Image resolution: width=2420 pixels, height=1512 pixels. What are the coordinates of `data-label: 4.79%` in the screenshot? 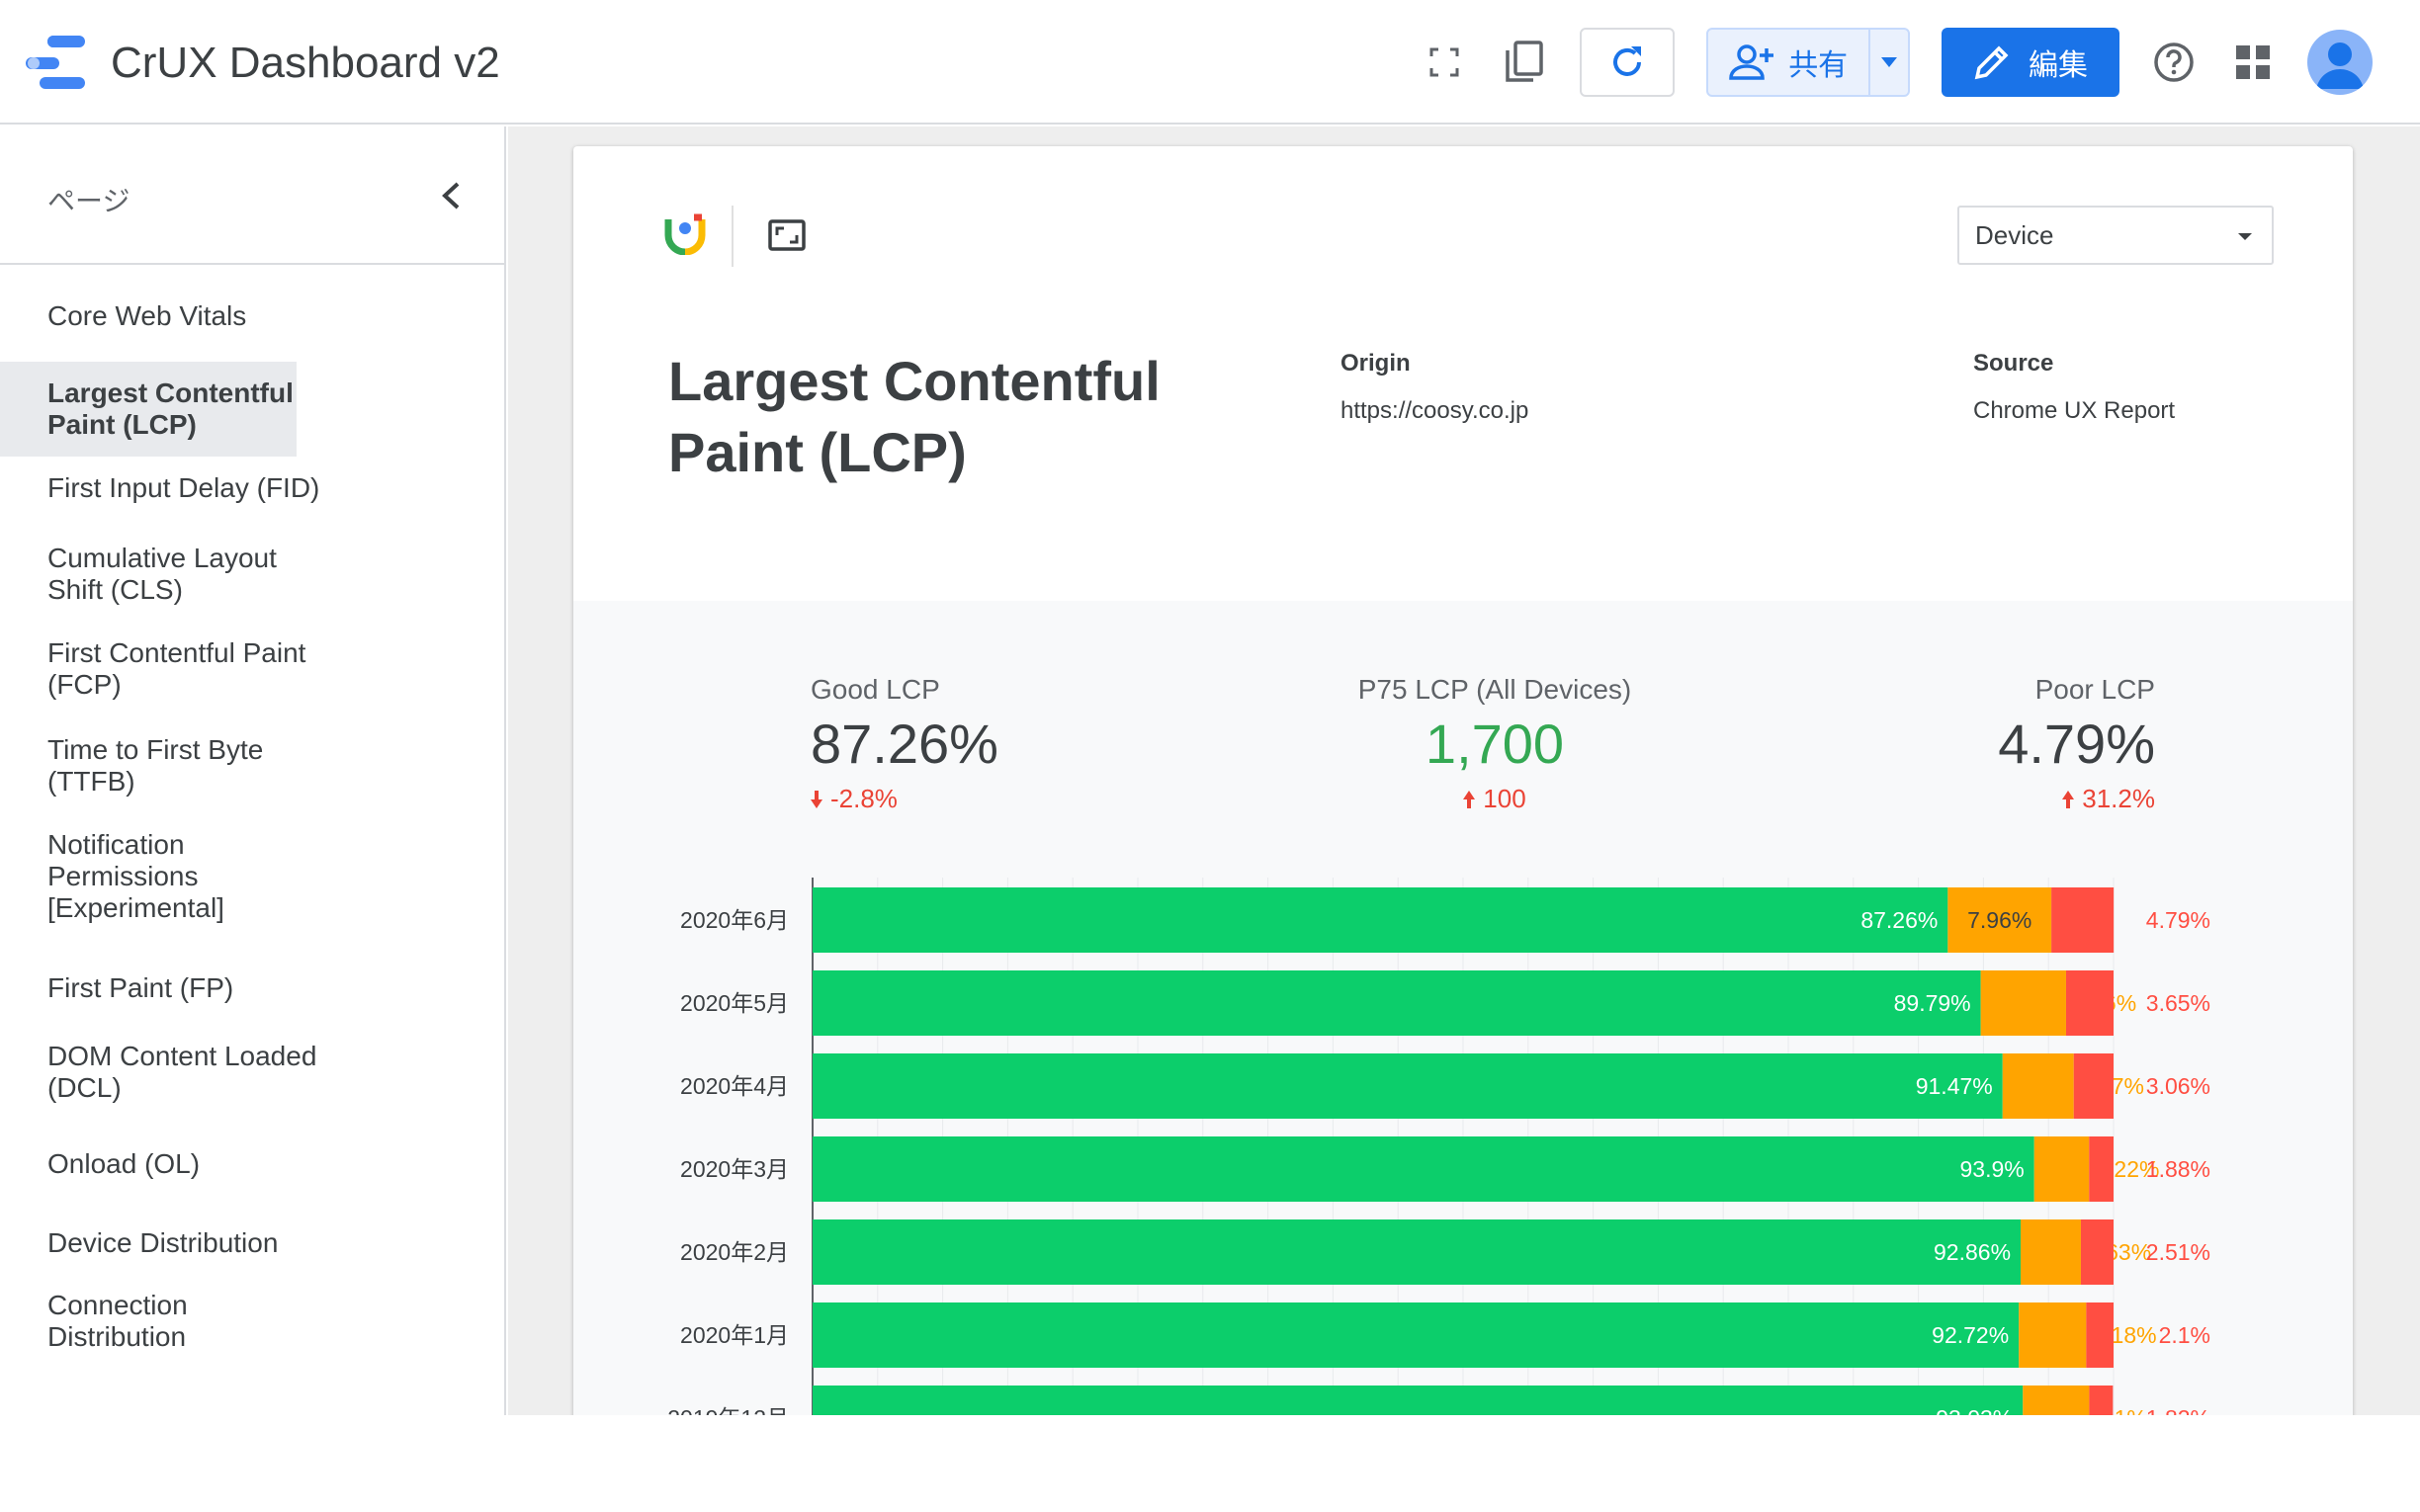 It's located at (2178, 920).